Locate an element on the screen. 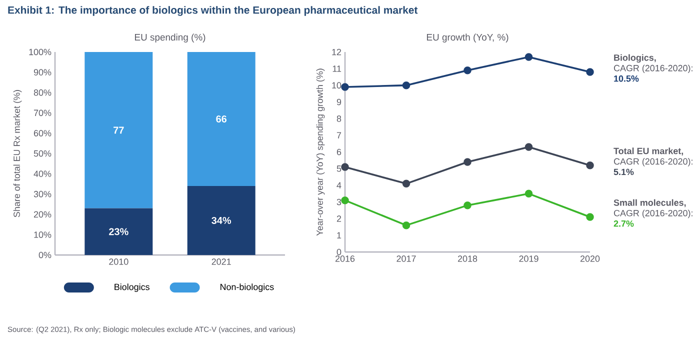 The image size is (700, 341). text: 10.5% is located at coordinates (626, 78).